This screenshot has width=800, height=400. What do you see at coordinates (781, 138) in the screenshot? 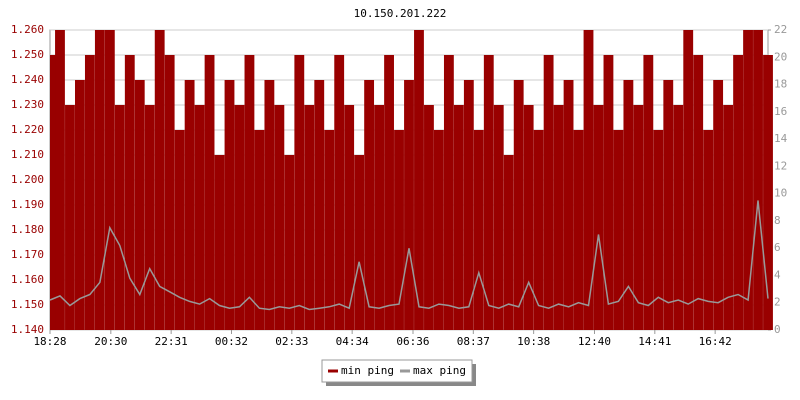
I see `y2-tick-label: 14` at bounding box center [781, 138].